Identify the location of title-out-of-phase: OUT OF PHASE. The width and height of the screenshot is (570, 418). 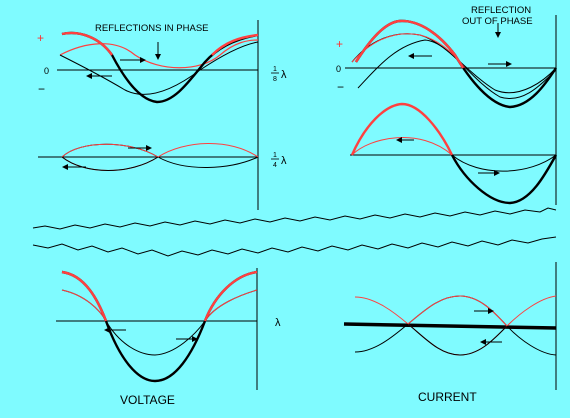
(497, 21).